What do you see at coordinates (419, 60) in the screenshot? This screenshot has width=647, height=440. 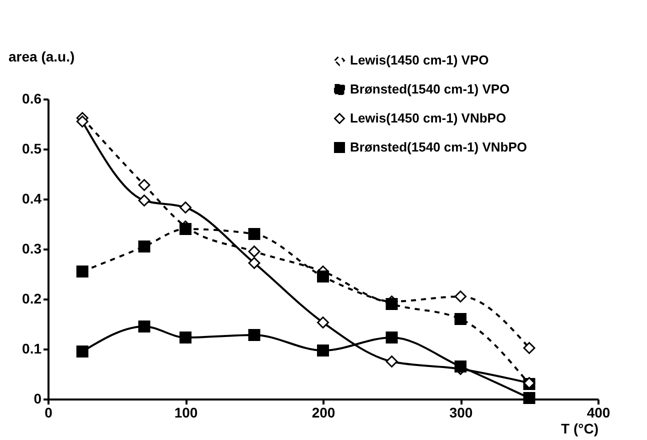 I see `legend-label: Lewis(1450 cm-1) VPO` at bounding box center [419, 60].